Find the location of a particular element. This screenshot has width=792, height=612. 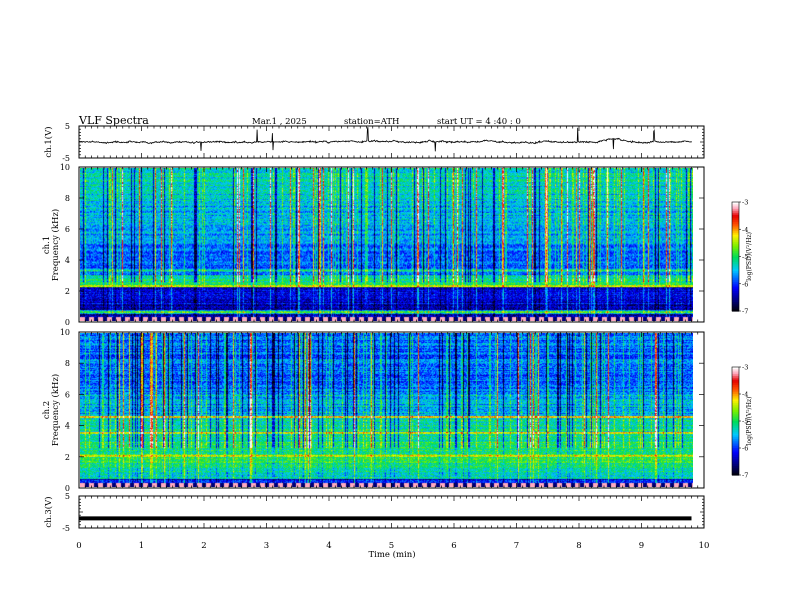

x-tick-labels: 0 1 2 3 4 5 6 7 8 9 10 is located at coordinates (392, 546).